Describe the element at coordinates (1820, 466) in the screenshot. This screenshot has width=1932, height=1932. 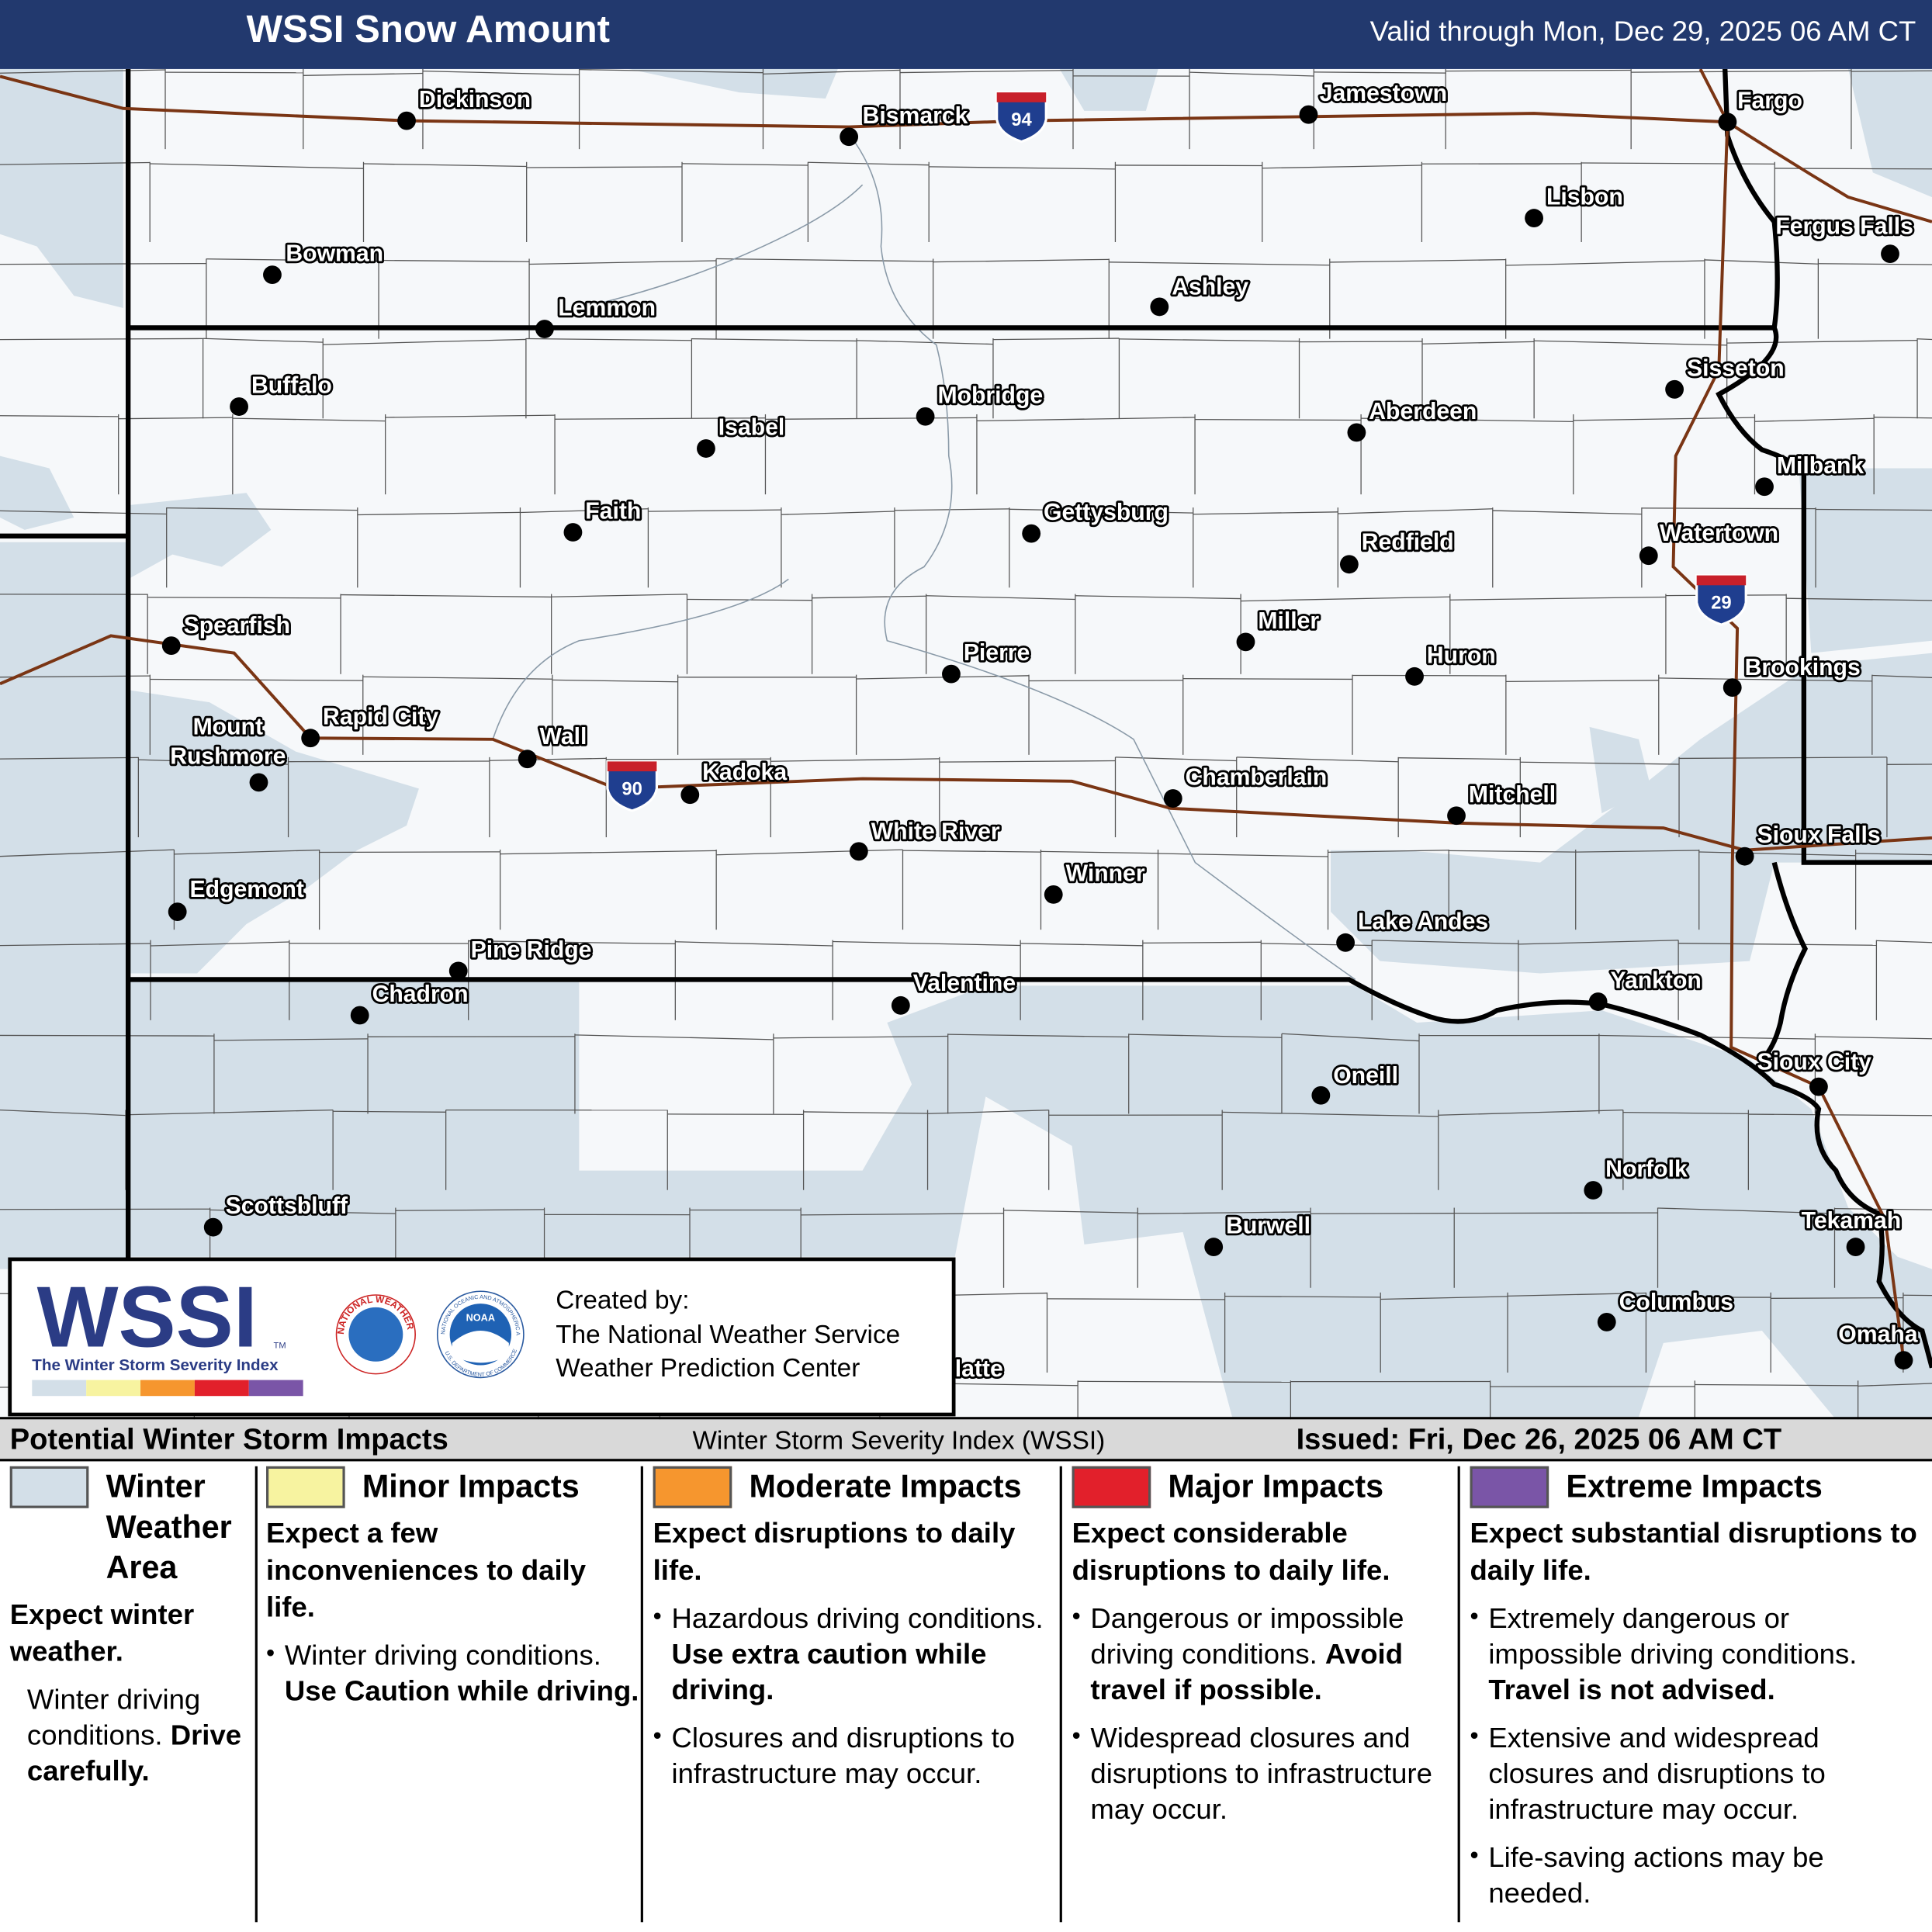
I see `city-label: Milbank` at that location.